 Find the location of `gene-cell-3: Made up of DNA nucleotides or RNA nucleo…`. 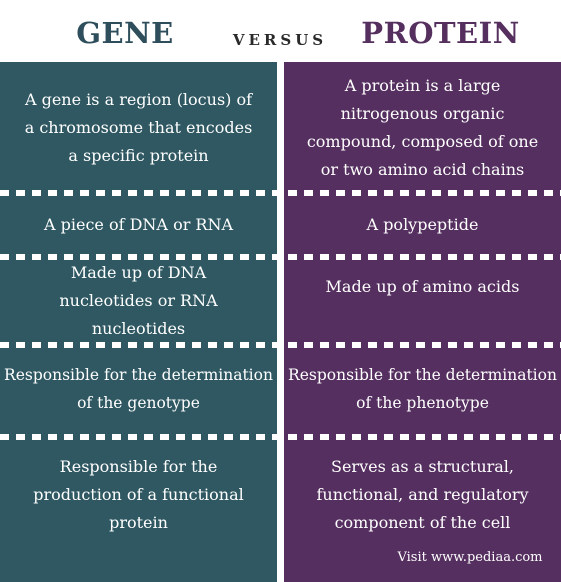

gene-cell-3: Made up of DNA nucleotides or RNA nucleo… is located at coordinates (138, 300).